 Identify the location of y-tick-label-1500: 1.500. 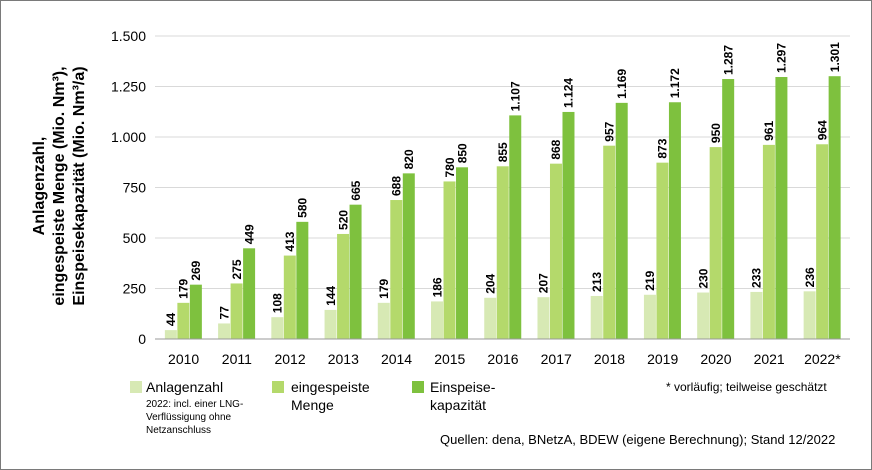
(128, 36).